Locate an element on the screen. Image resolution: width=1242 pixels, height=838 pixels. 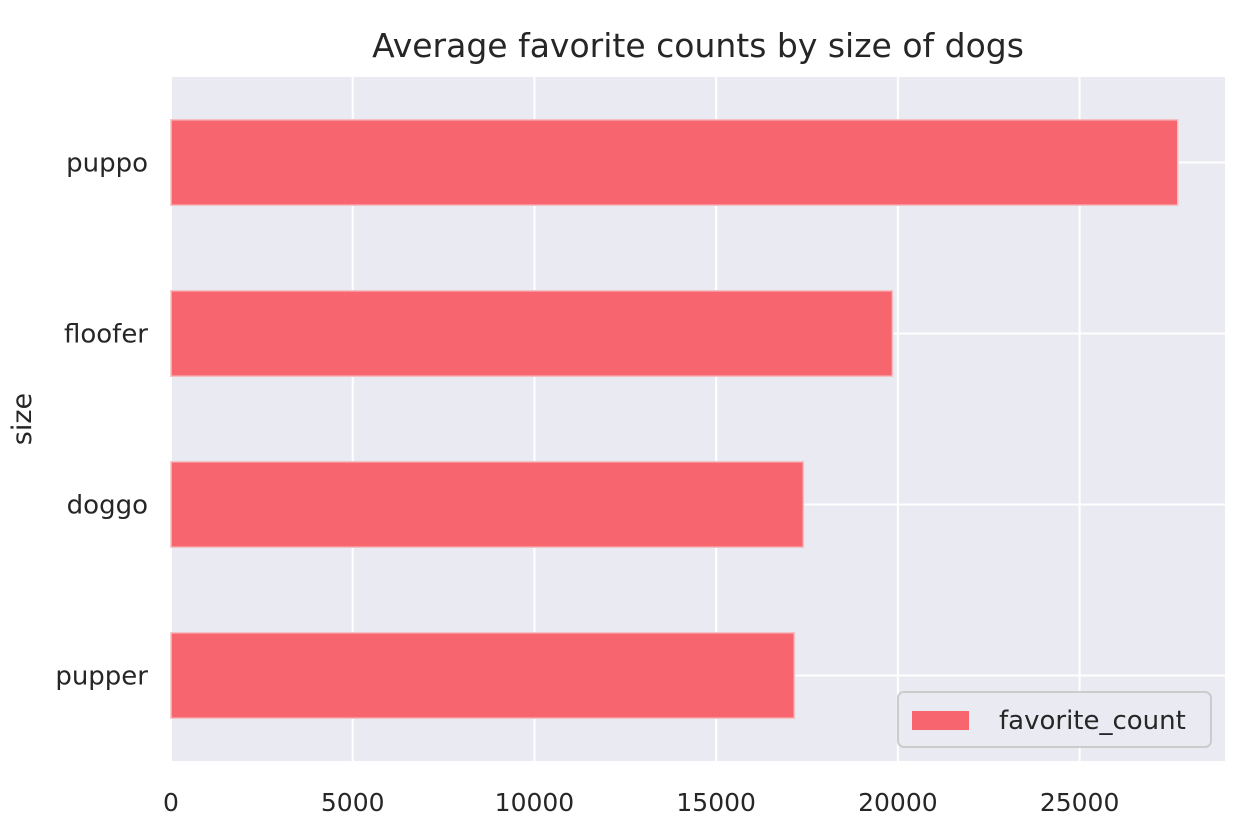
legend: favorite_count is located at coordinates (1054, 719).